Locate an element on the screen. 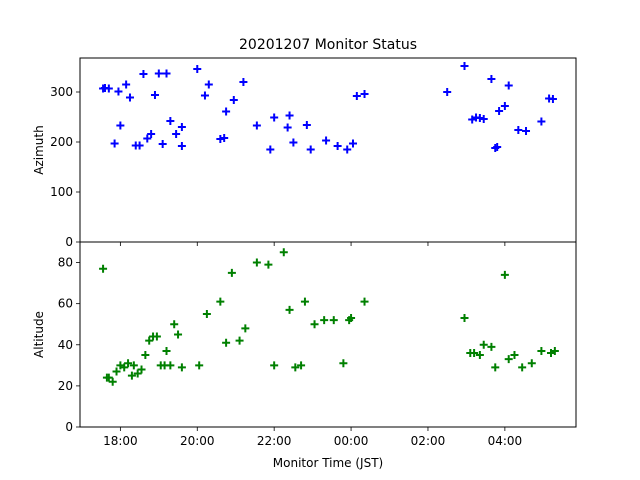 The image size is (640, 480). x-tick-label: 20:00 is located at coordinates (197, 441).